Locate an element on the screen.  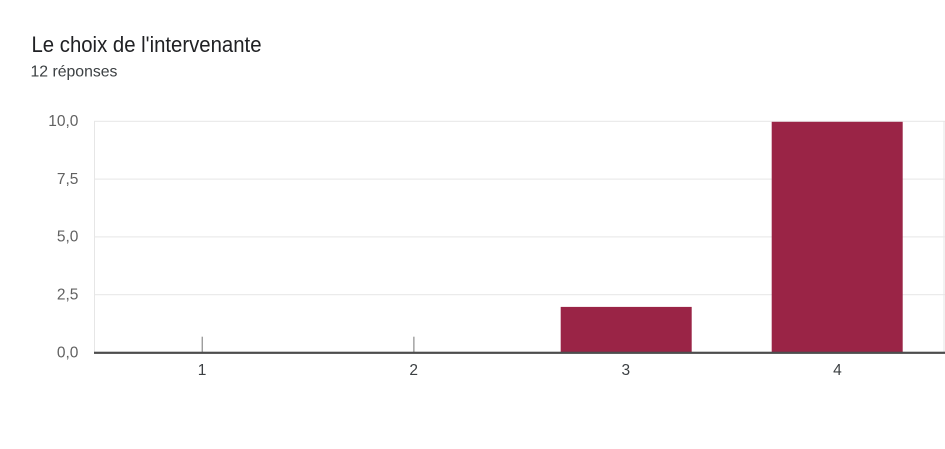
svg-text: 12 réponses is located at coordinates (74, 71).